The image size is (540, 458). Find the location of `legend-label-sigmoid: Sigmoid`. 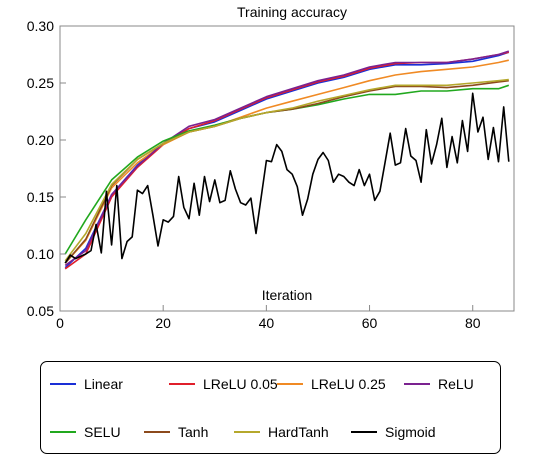

legend-label-sigmoid: Sigmoid is located at coordinates (410, 432).